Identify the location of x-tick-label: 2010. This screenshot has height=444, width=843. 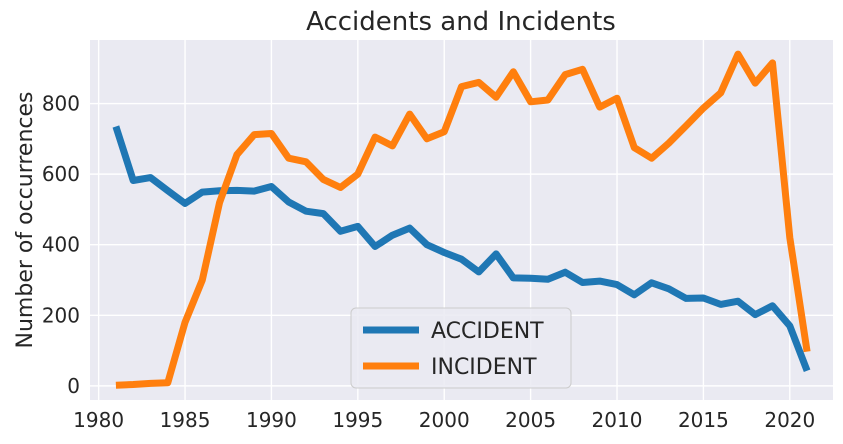
(617, 420).